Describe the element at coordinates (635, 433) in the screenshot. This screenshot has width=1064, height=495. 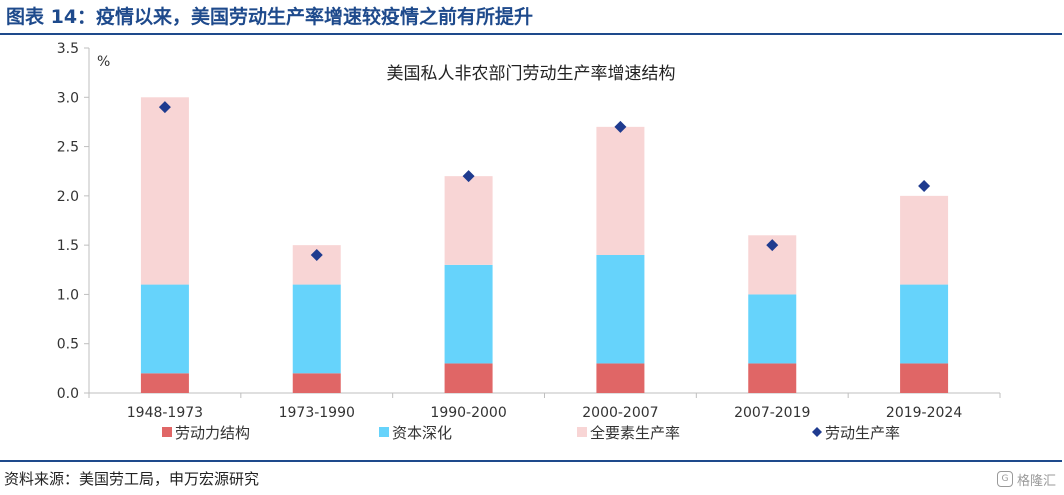
I see `legend-label: 全要素生产率` at that location.